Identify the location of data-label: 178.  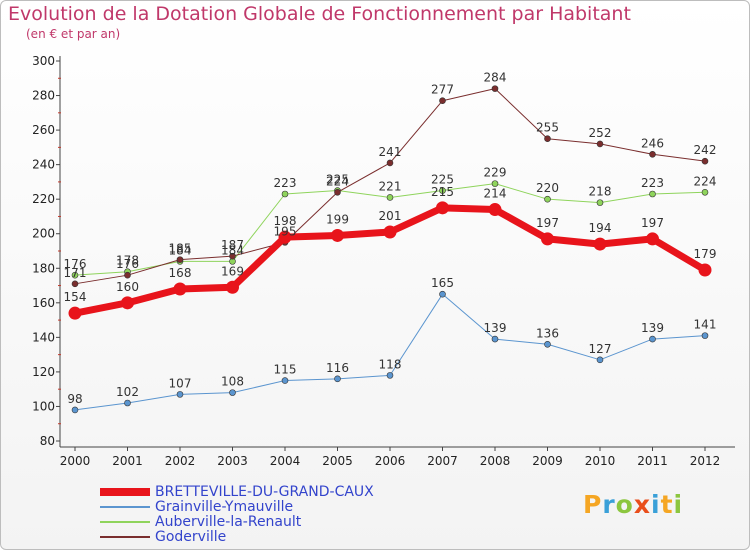
(127, 261).